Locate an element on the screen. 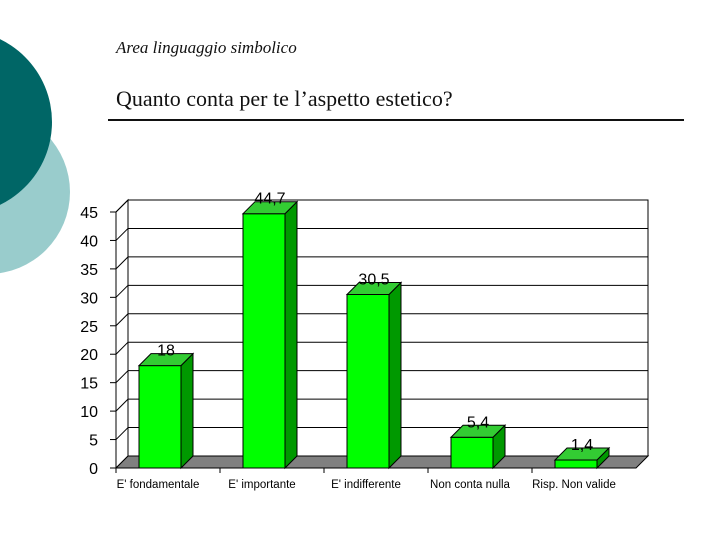 The image size is (720, 540). y-tick-label: 20 is located at coordinates (89, 355).